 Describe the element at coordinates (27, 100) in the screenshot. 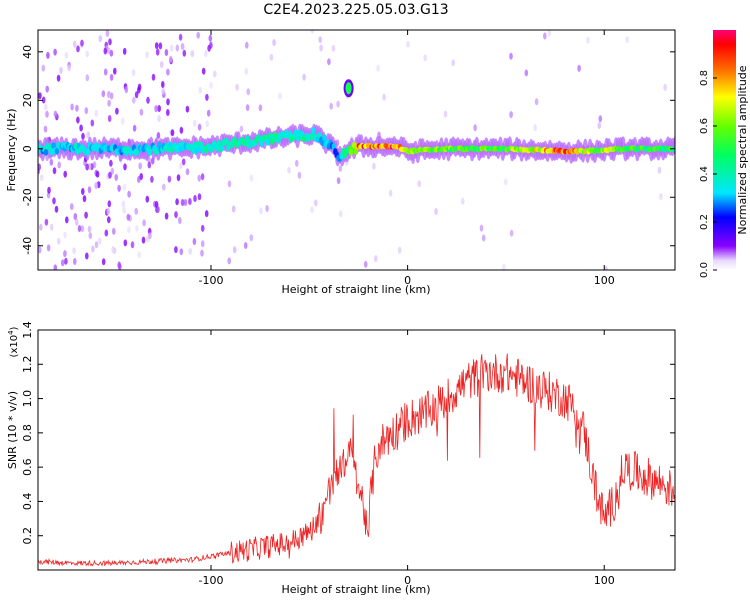

I see `spectrogram-y-tick-label: 20` at that location.